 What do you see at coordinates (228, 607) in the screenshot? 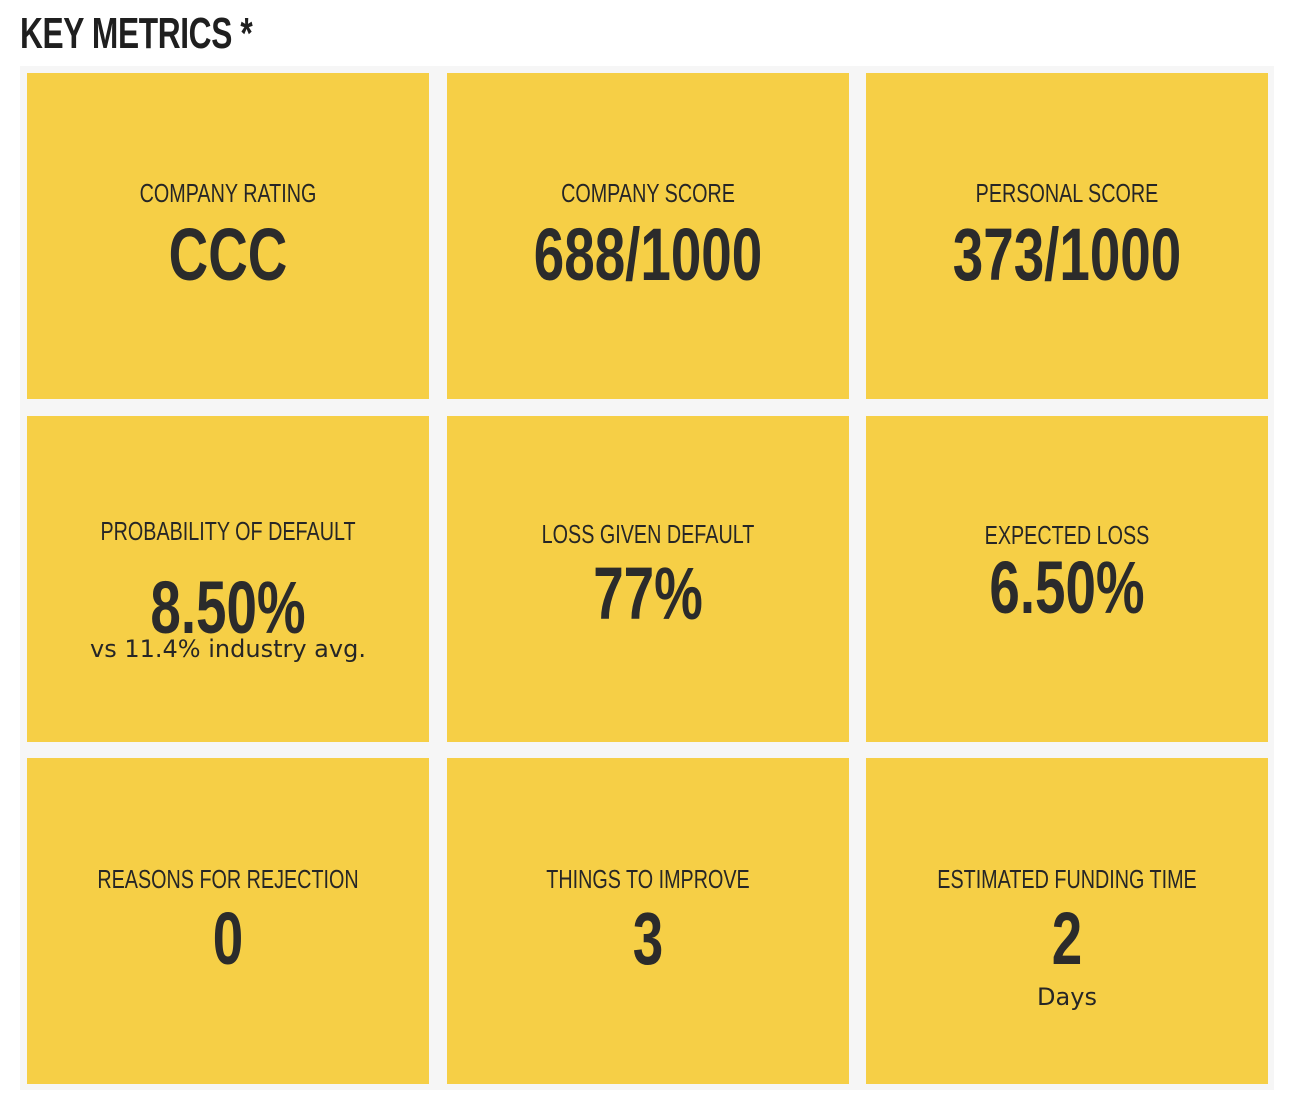
I see `metric-value: 8.50%` at bounding box center [228, 607].